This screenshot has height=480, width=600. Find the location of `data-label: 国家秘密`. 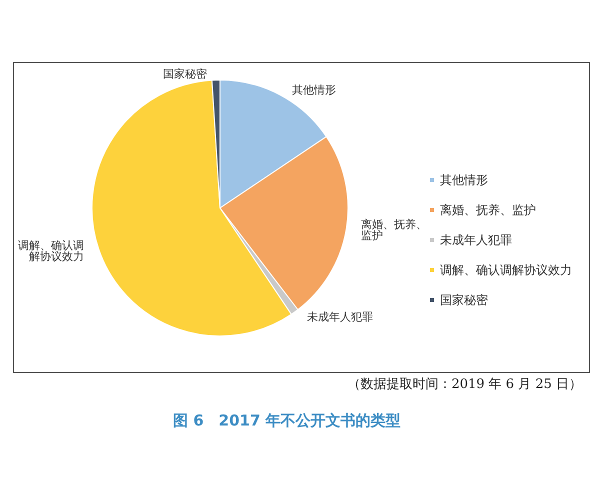

data-label: 国家秘密 is located at coordinates (184, 74).